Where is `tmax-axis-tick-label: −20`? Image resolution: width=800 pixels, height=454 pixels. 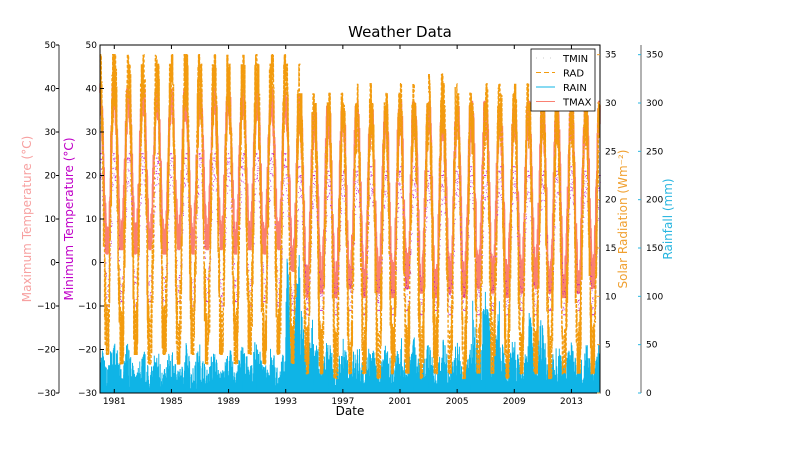
tmax-axis-tick-label: −20 is located at coordinates (46, 351).